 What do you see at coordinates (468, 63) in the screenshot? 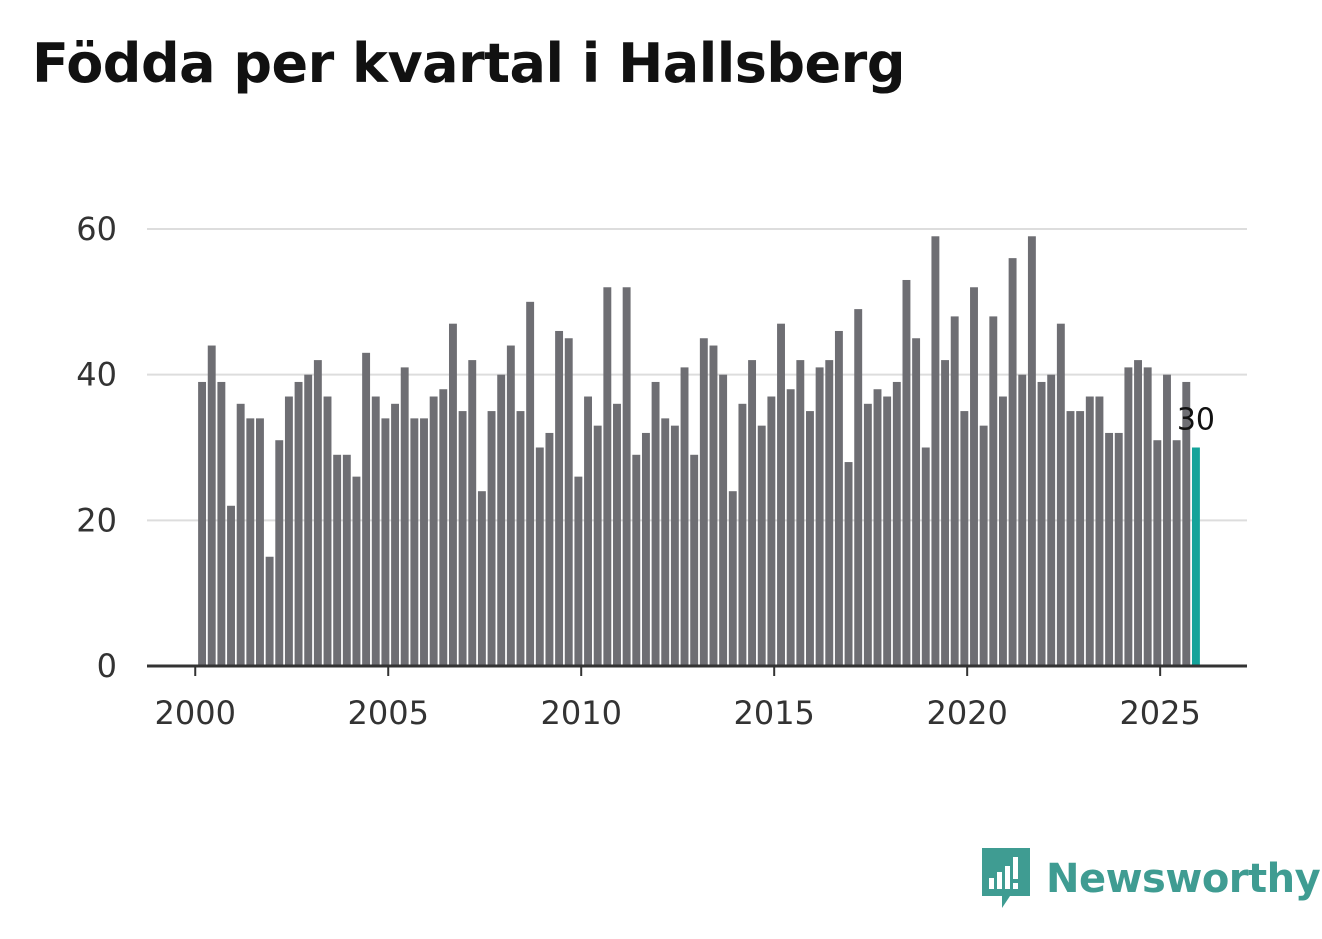
I see `chart-title: Födda per kvartal i Hallsberg` at bounding box center [468, 63].